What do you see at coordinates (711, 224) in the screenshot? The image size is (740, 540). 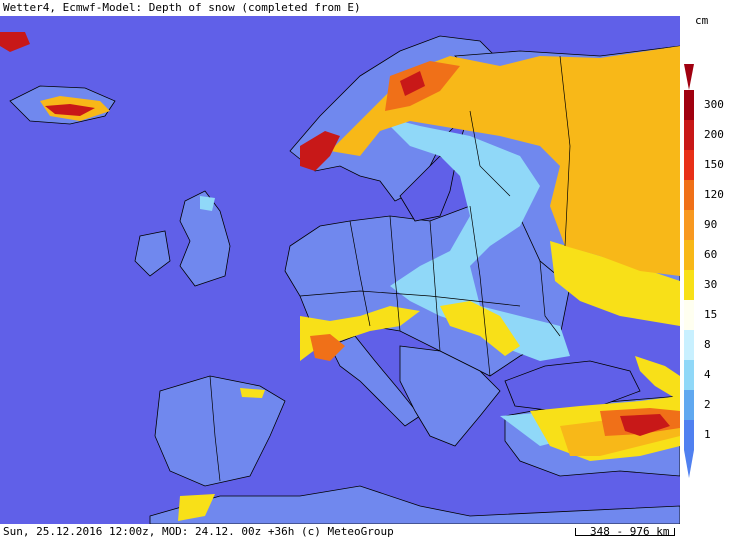 I see `legend-tick-label: 90` at bounding box center [711, 224].